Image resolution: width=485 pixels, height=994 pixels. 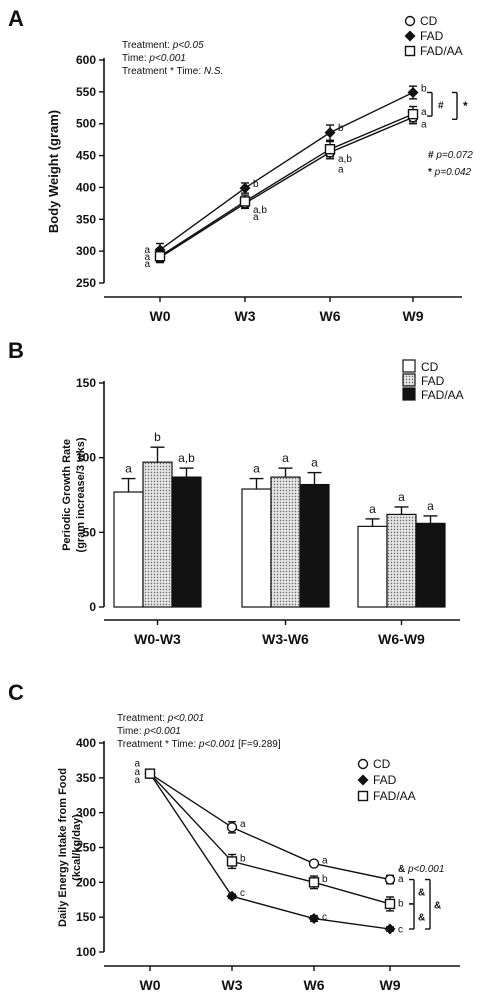 What do you see at coordinates (135, 58) in the screenshot?
I see `stat-label: Time:` at bounding box center [135, 58].